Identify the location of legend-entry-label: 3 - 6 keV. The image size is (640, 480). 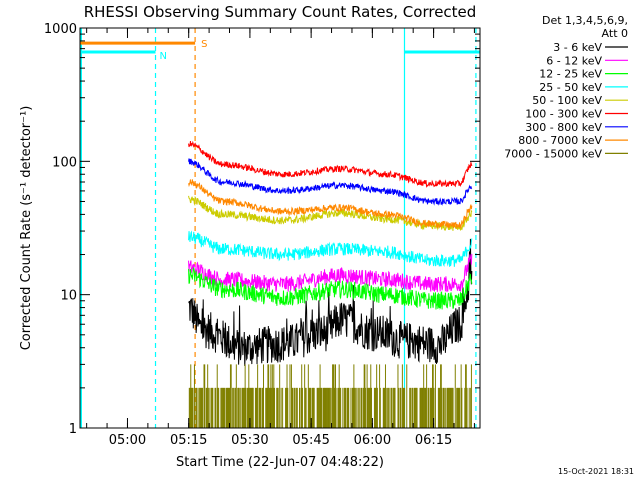
(577, 47).